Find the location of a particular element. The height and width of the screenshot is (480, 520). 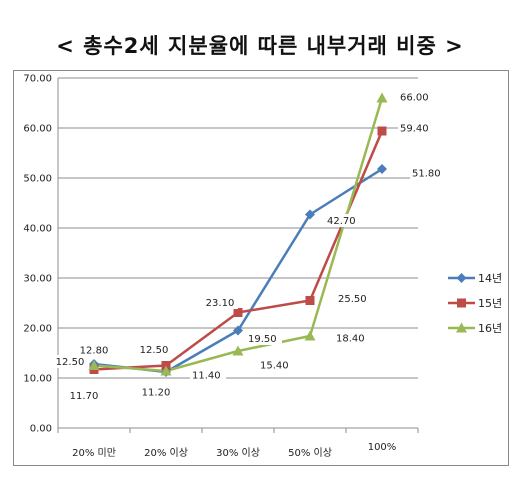

legend-label: 16년 is located at coordinates (490, 328).